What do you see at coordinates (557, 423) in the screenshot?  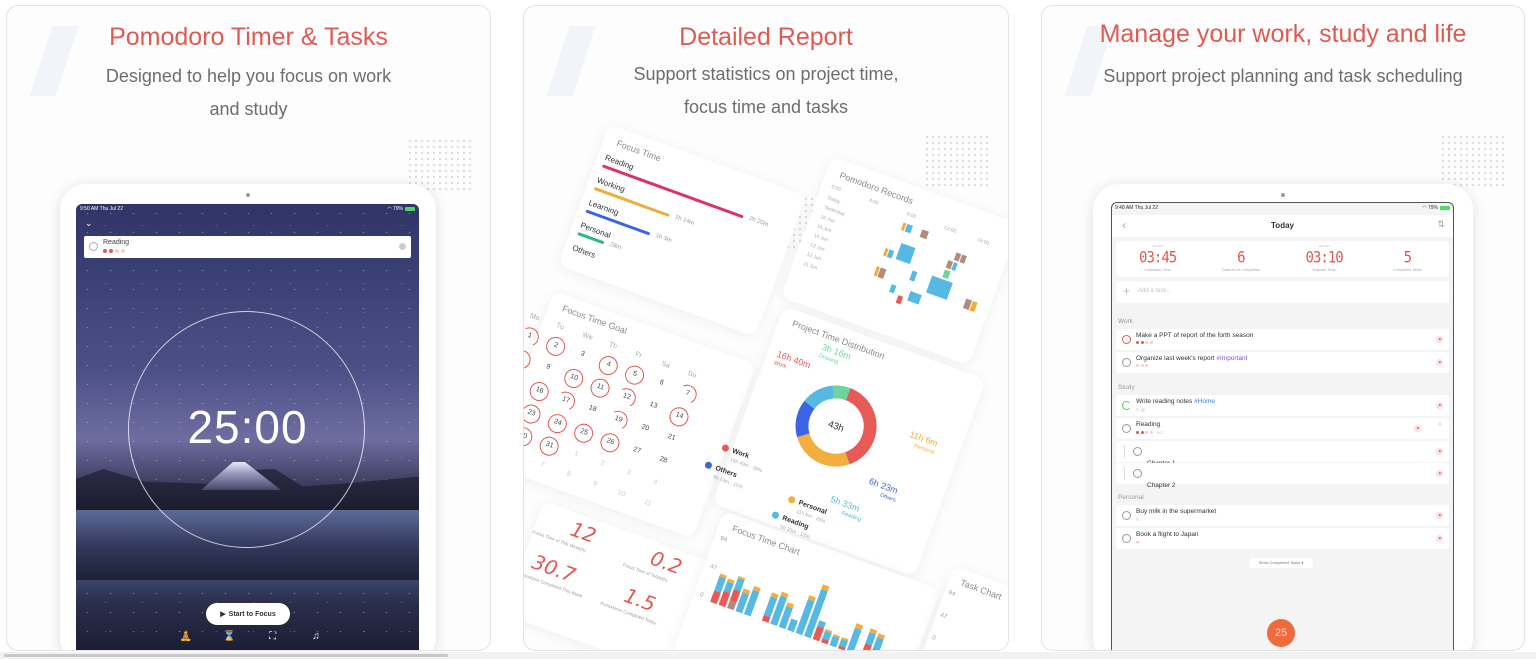 I see `calendar-day: 24` at bounding box center [557, 423].